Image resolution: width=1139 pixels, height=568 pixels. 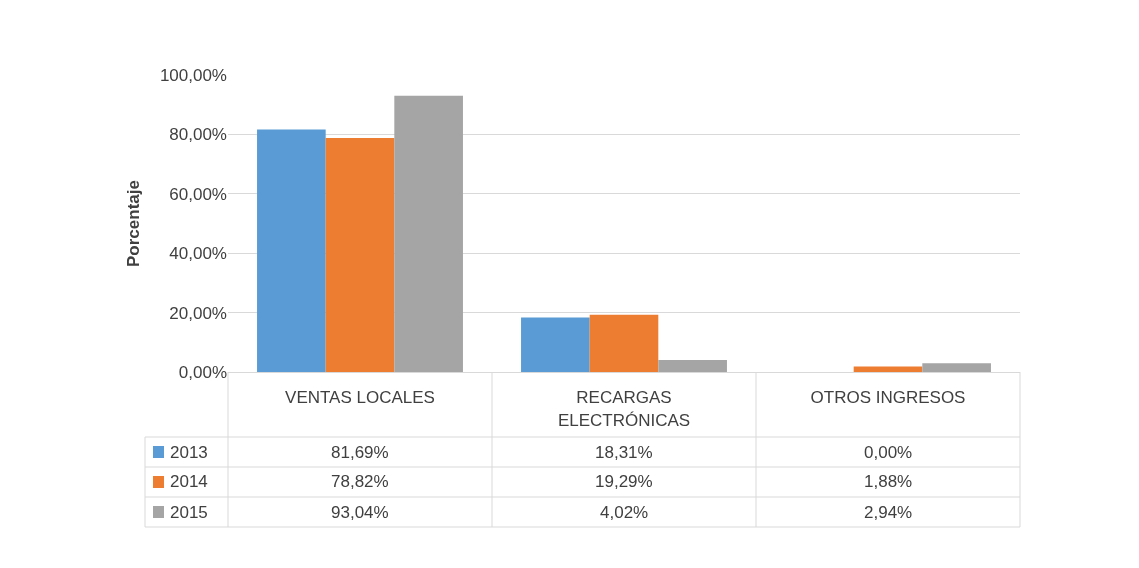 I want to click on x-tick-label: RECARGAS ELECTRÓNICAS, so click(x=624, y=409).